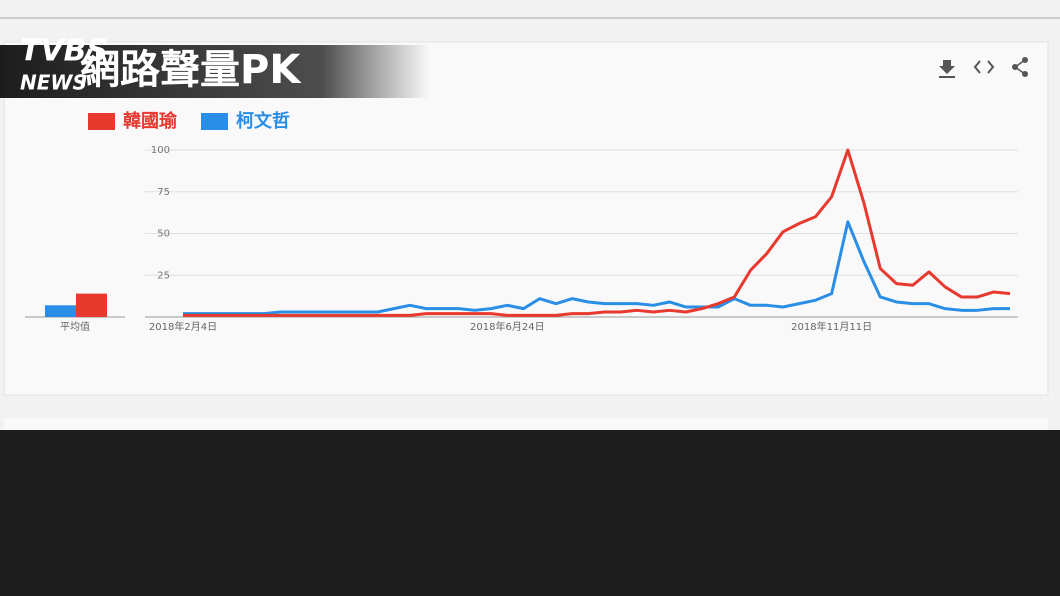  I want to click on x-tick-label: 2018年6月24日, so click(507, 326).